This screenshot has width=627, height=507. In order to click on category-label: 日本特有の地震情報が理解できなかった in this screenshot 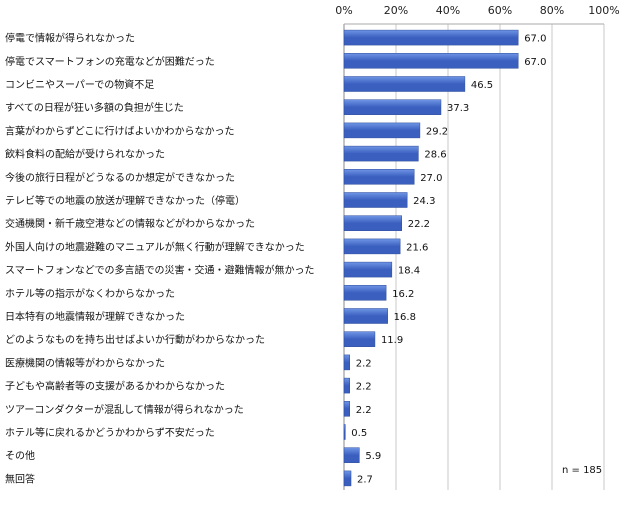, I will do `click(95, 316)`.